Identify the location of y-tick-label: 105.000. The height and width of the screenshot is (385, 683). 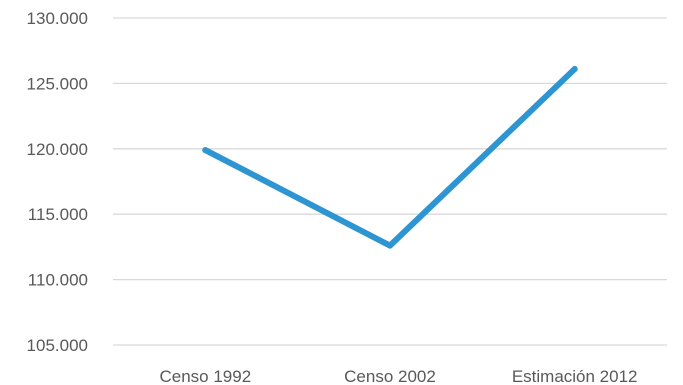
(57, 345).